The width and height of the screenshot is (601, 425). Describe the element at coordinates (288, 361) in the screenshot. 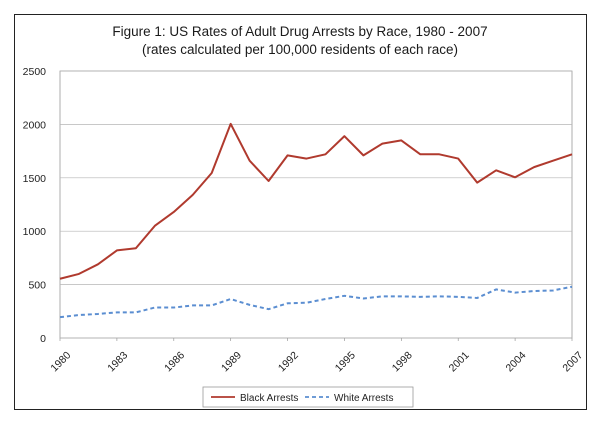

I see `x-tick-label: 1992` at that location.